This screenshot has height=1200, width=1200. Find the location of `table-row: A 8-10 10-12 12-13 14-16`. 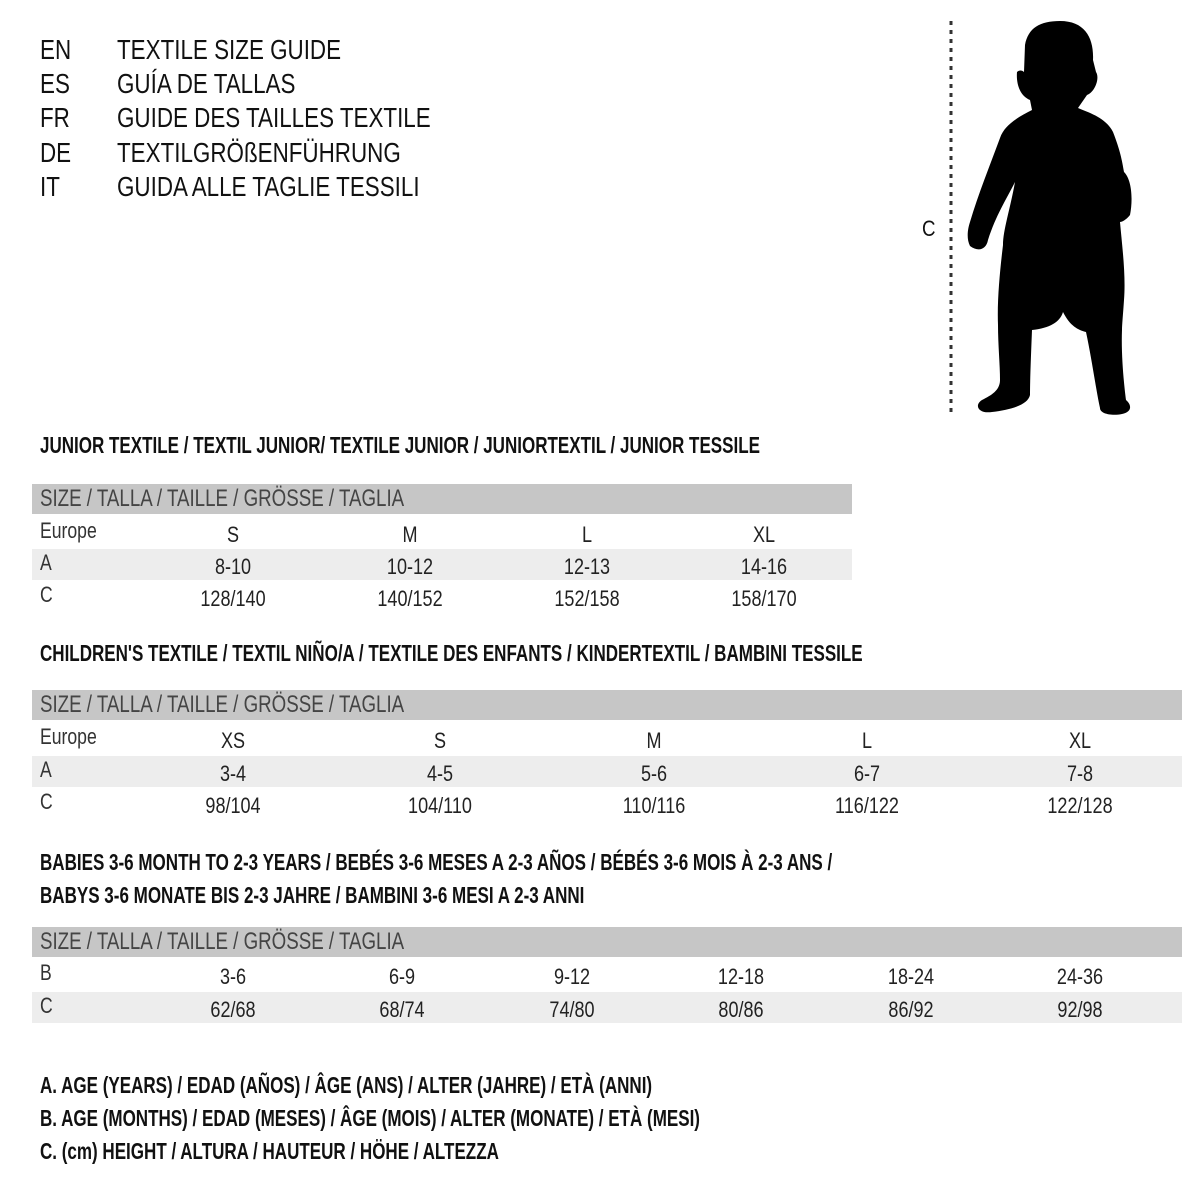

table-row: A 8-10 10-12 12-13 14-16 is located at coordinates (442, 564).